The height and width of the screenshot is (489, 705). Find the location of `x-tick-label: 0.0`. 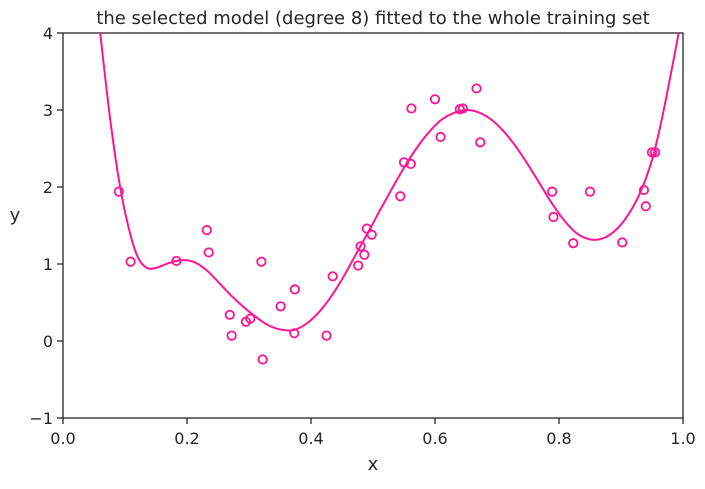

x-tick-label: 0.0 is located at coordinates (62, 438).